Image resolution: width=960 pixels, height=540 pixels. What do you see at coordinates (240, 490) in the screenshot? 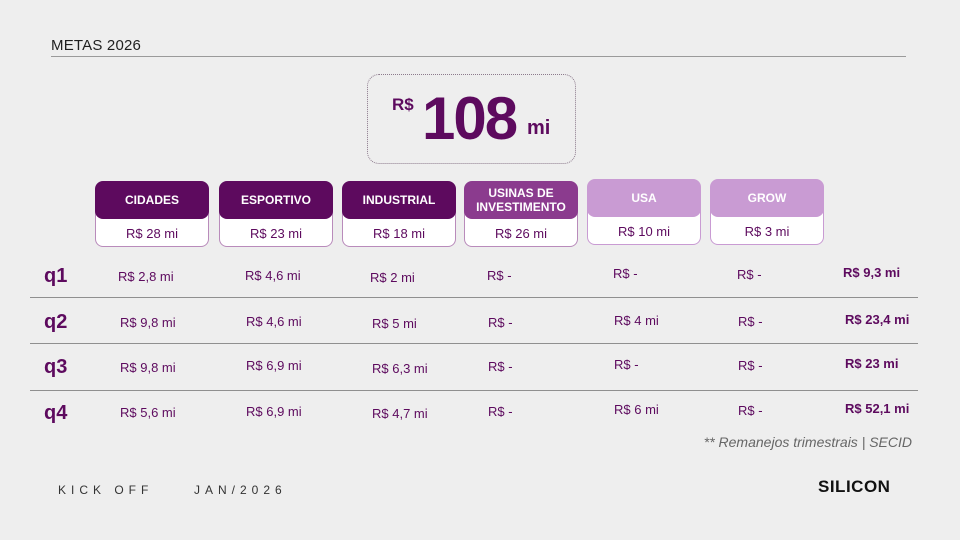
I see `footer-date: JAN/2026` at bounding box center [240, 490].